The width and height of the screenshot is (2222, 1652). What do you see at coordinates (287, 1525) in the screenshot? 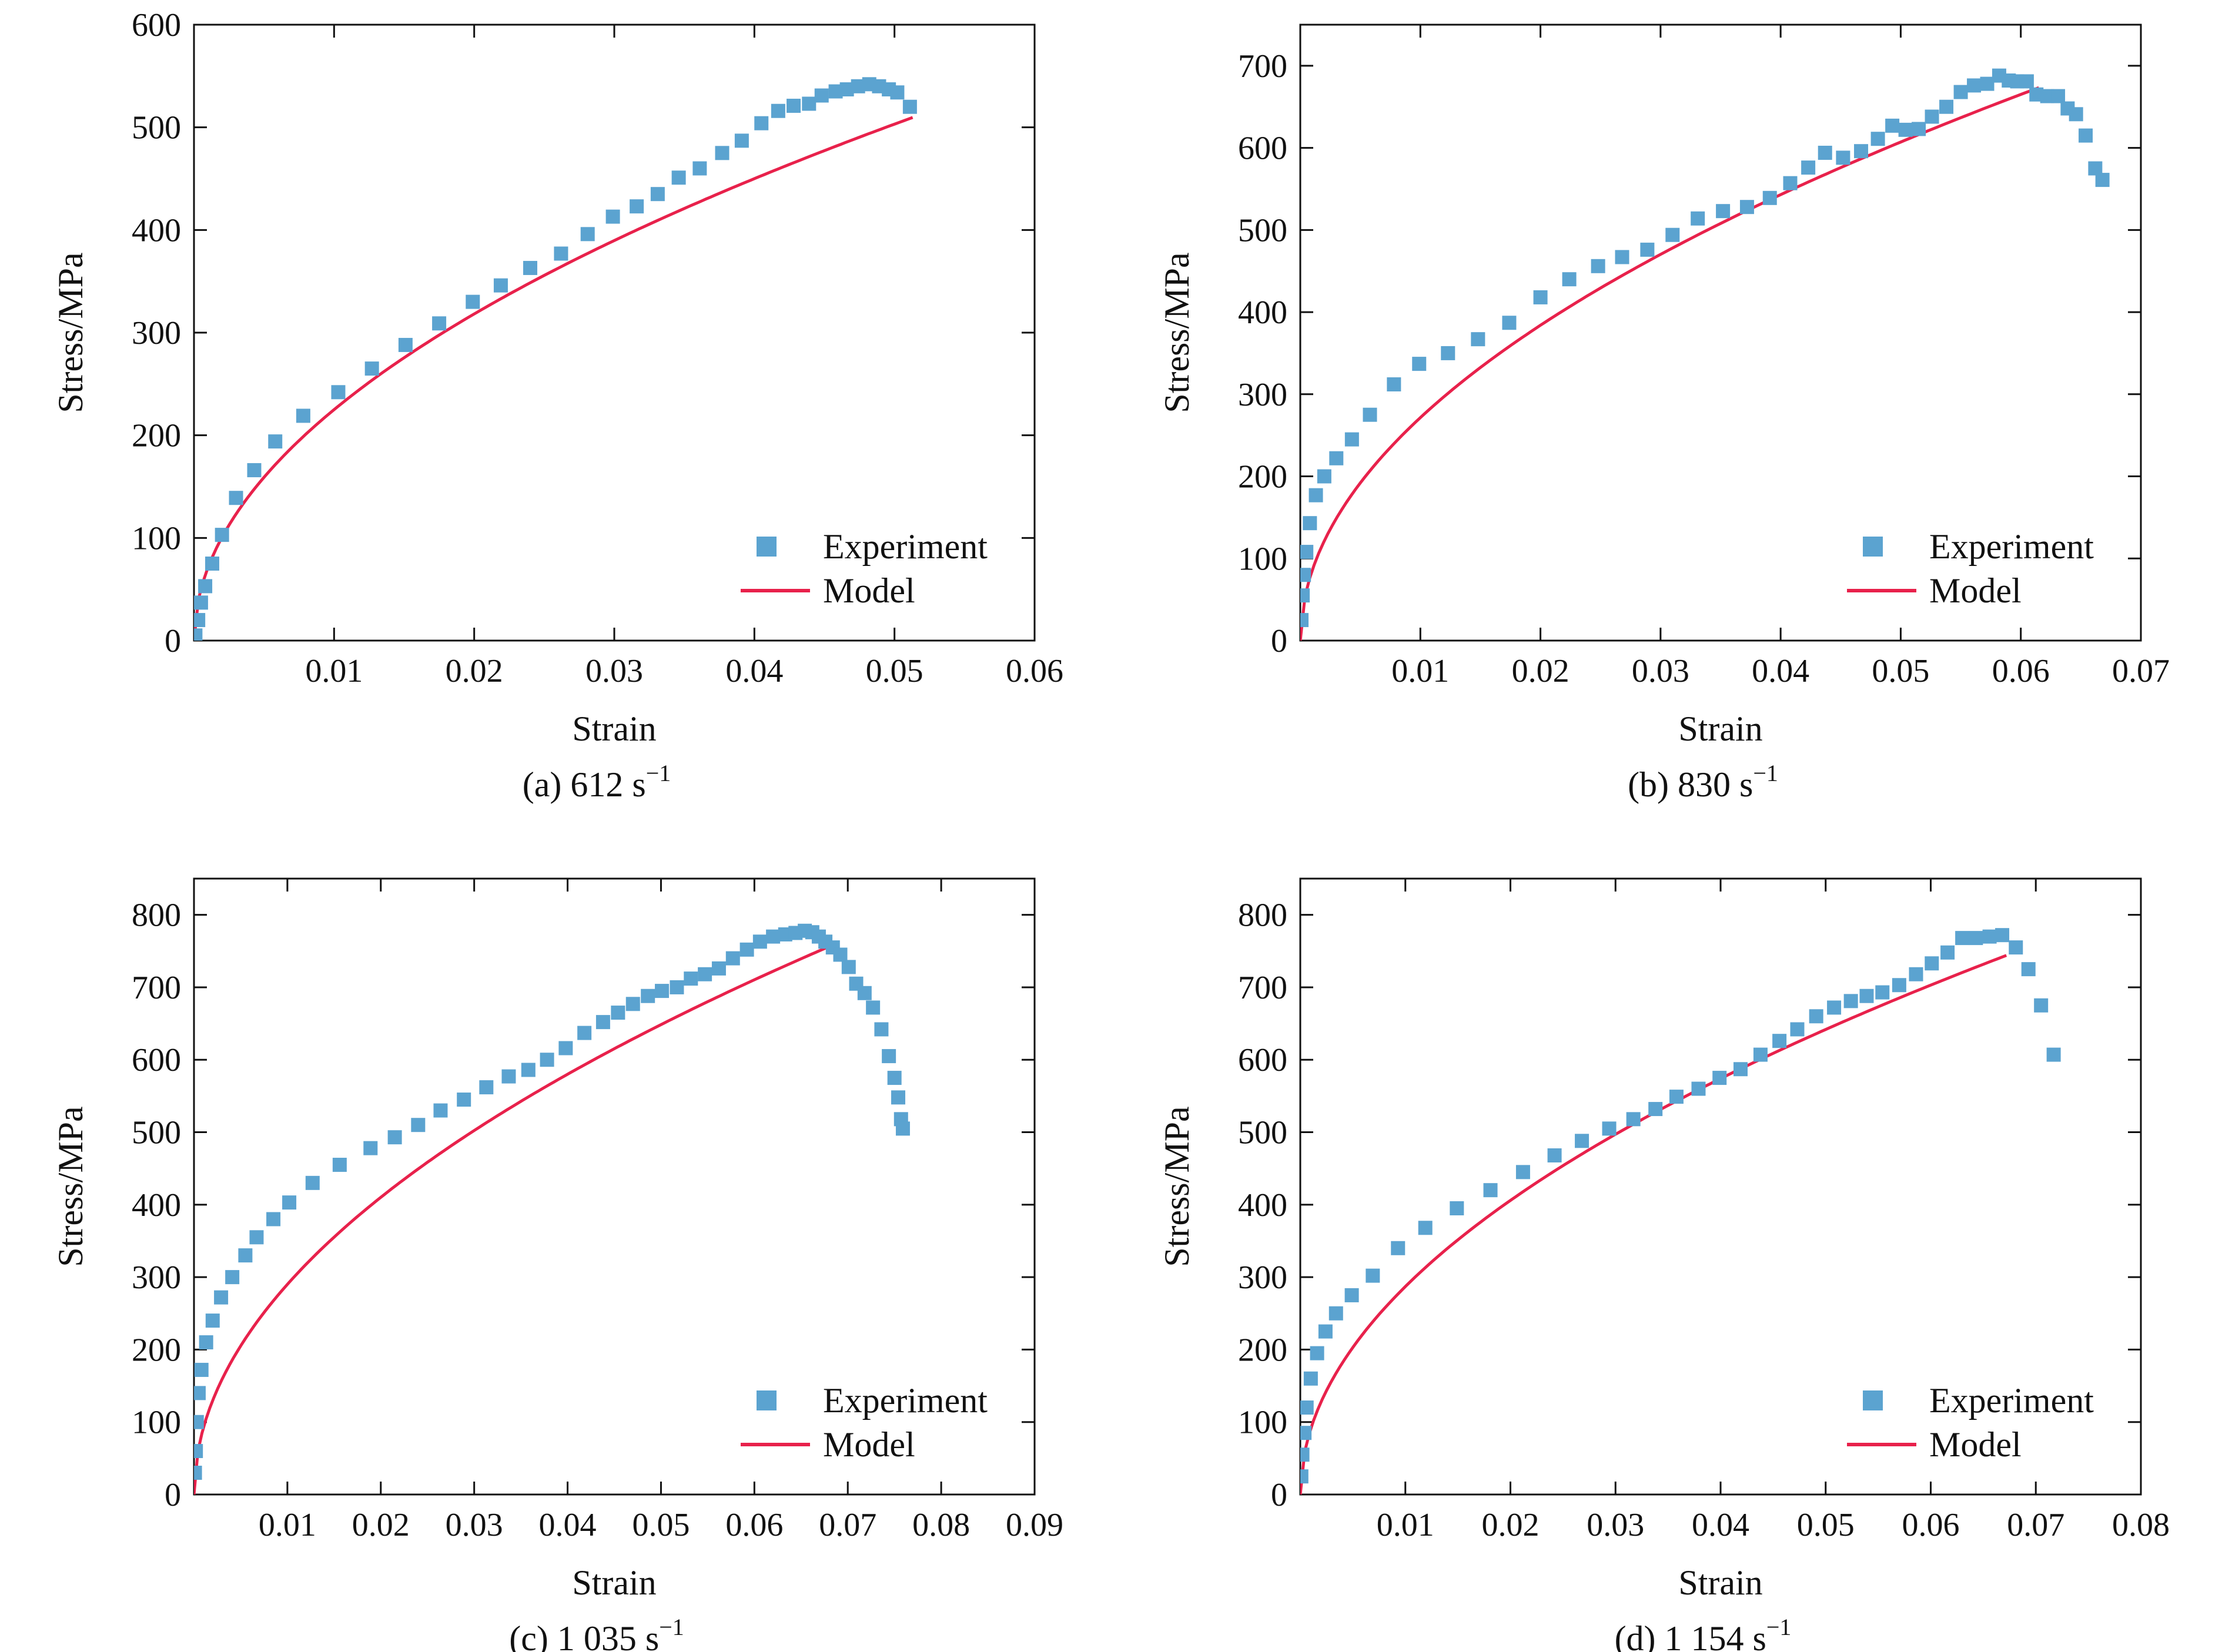
I see `x-tick-label: 0.01` at bounding box center [287, 1525].